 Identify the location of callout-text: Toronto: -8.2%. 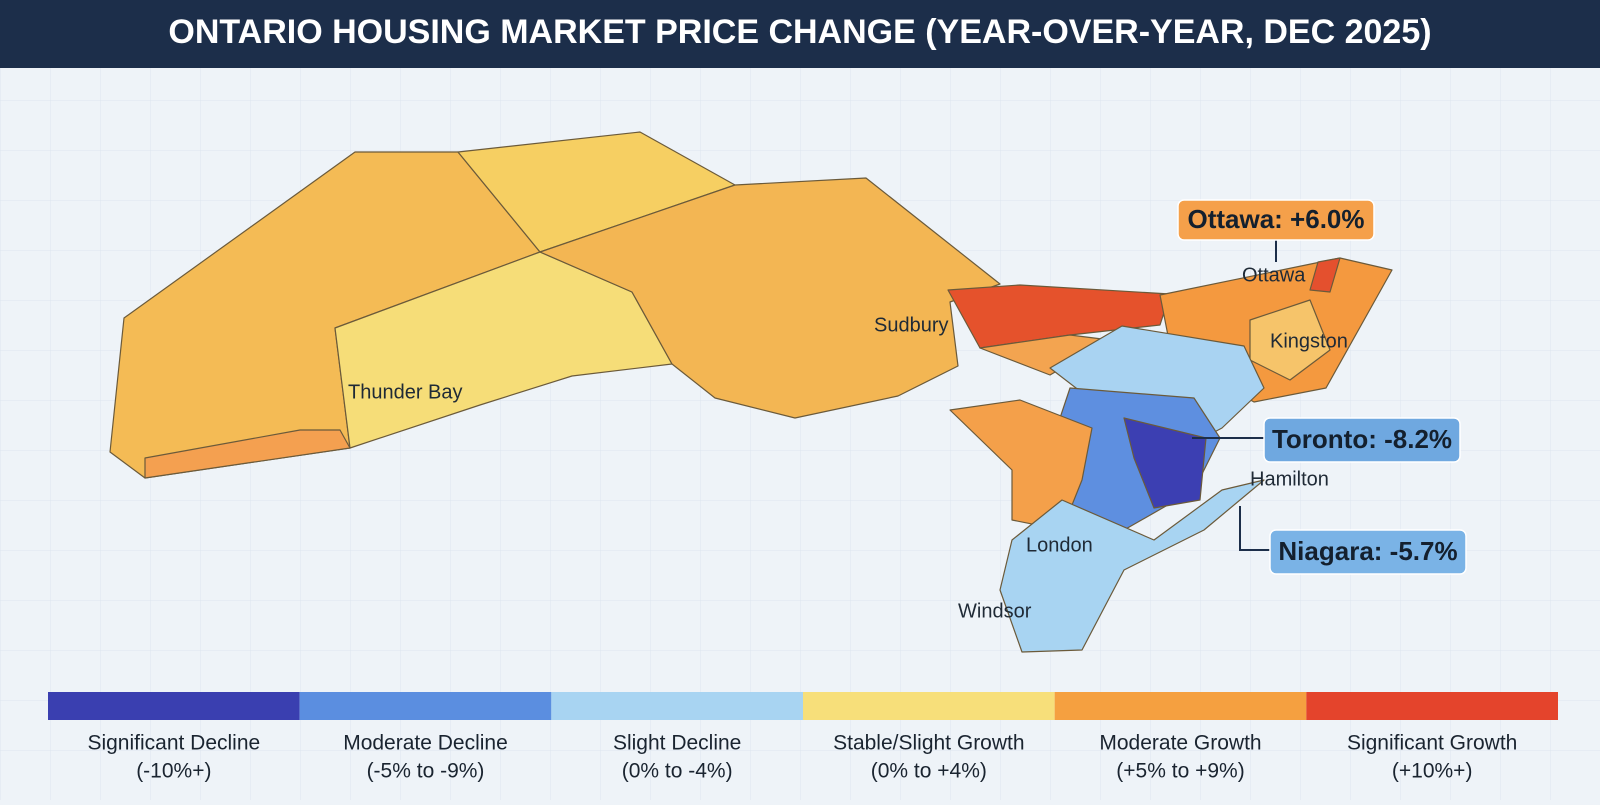
(1362, 439).